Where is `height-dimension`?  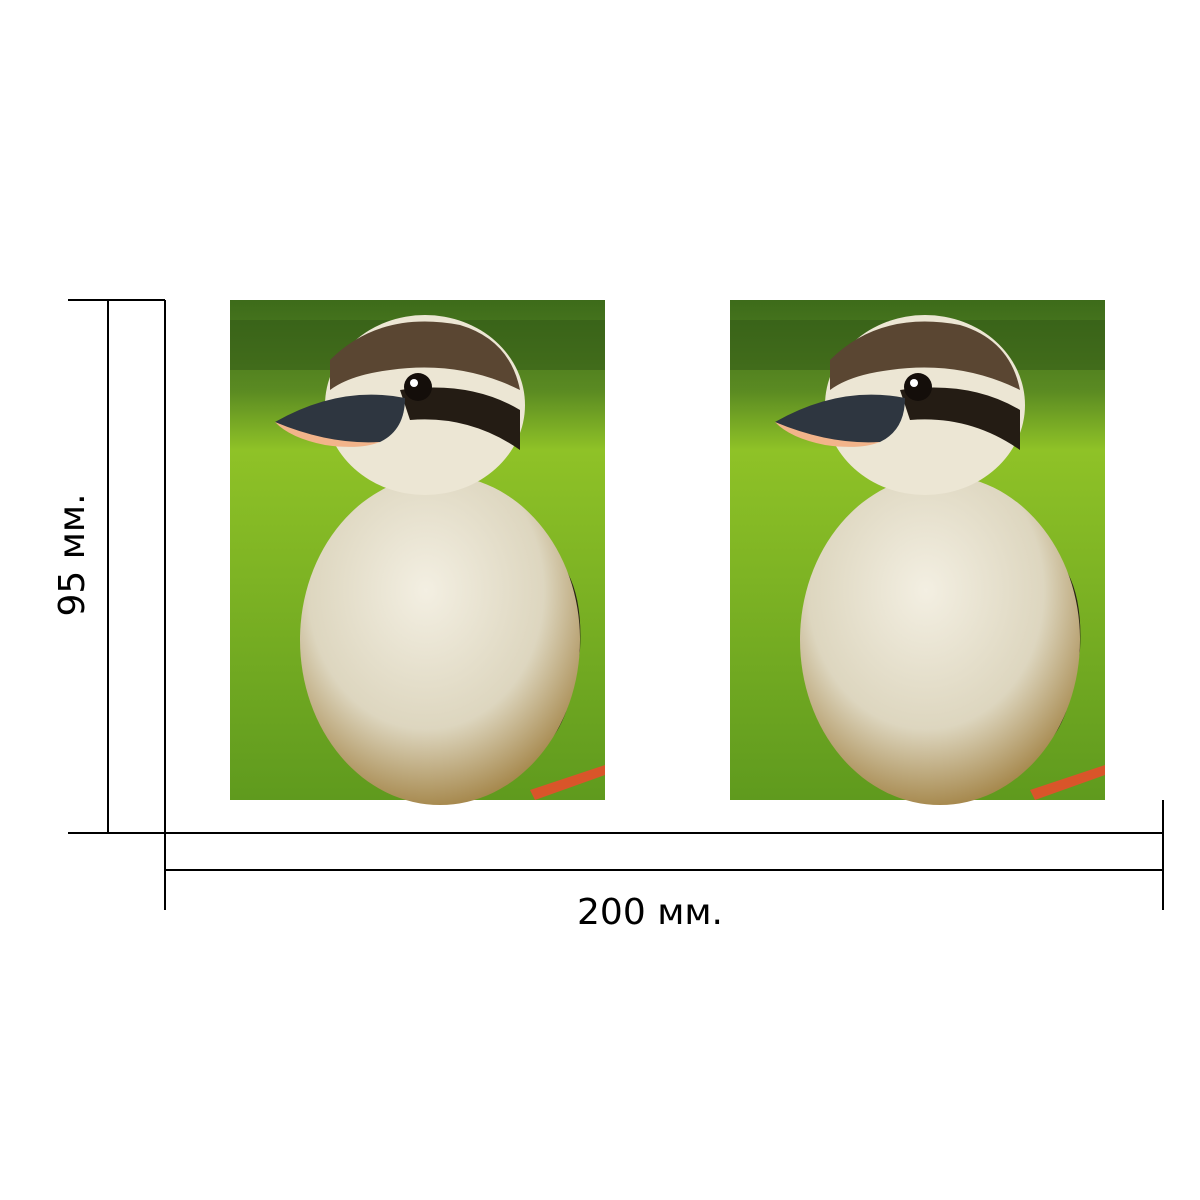 height-dimension is located at coordinates (117, 566).